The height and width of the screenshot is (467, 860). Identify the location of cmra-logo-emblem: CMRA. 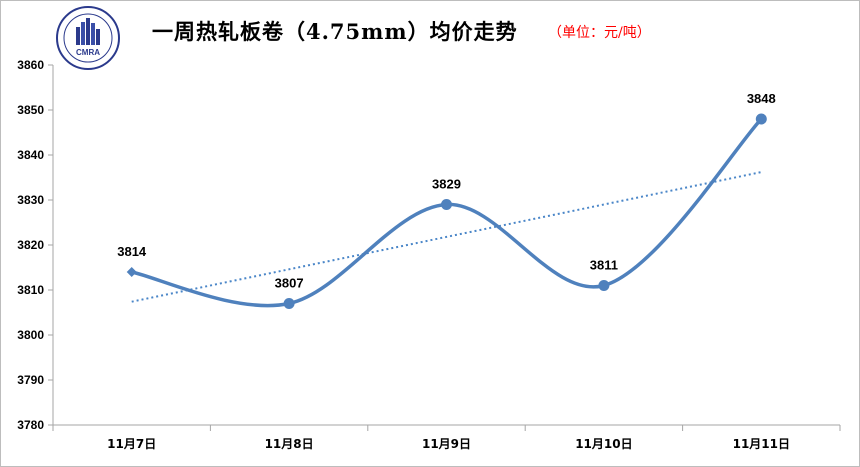
(88, 38).